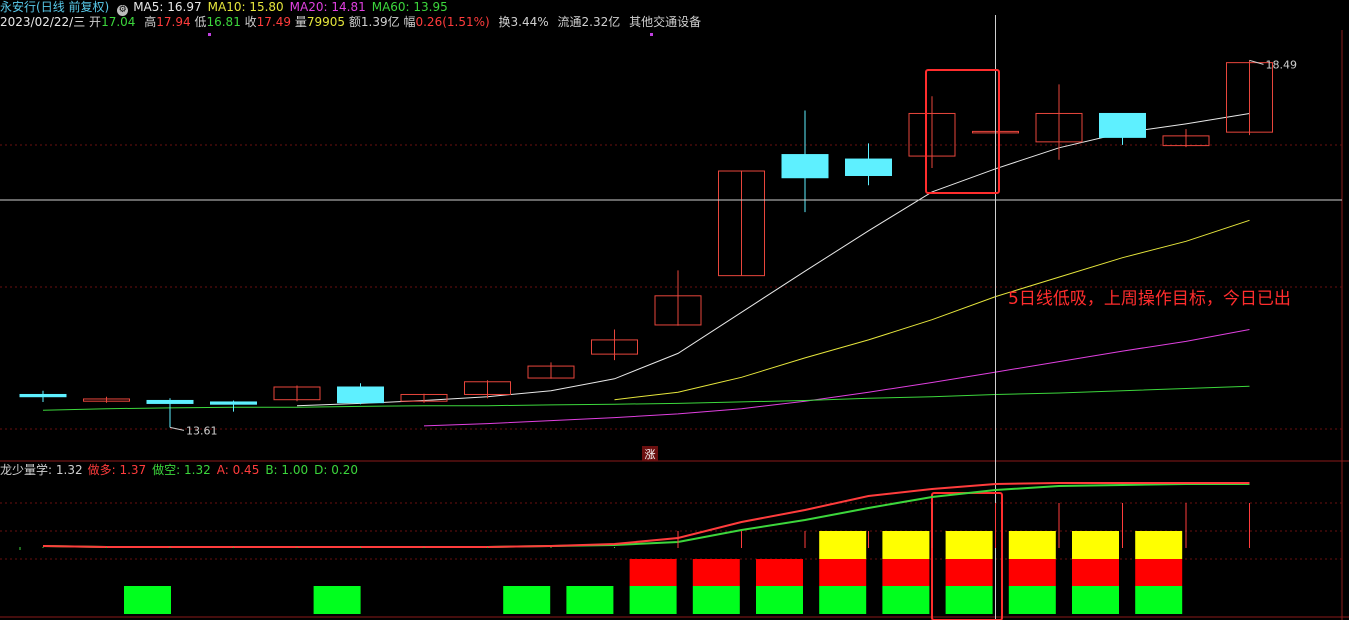 The height and width of the screenshot is (620, 1349). I want to click on ma-line-ma20, so click(836, 378).